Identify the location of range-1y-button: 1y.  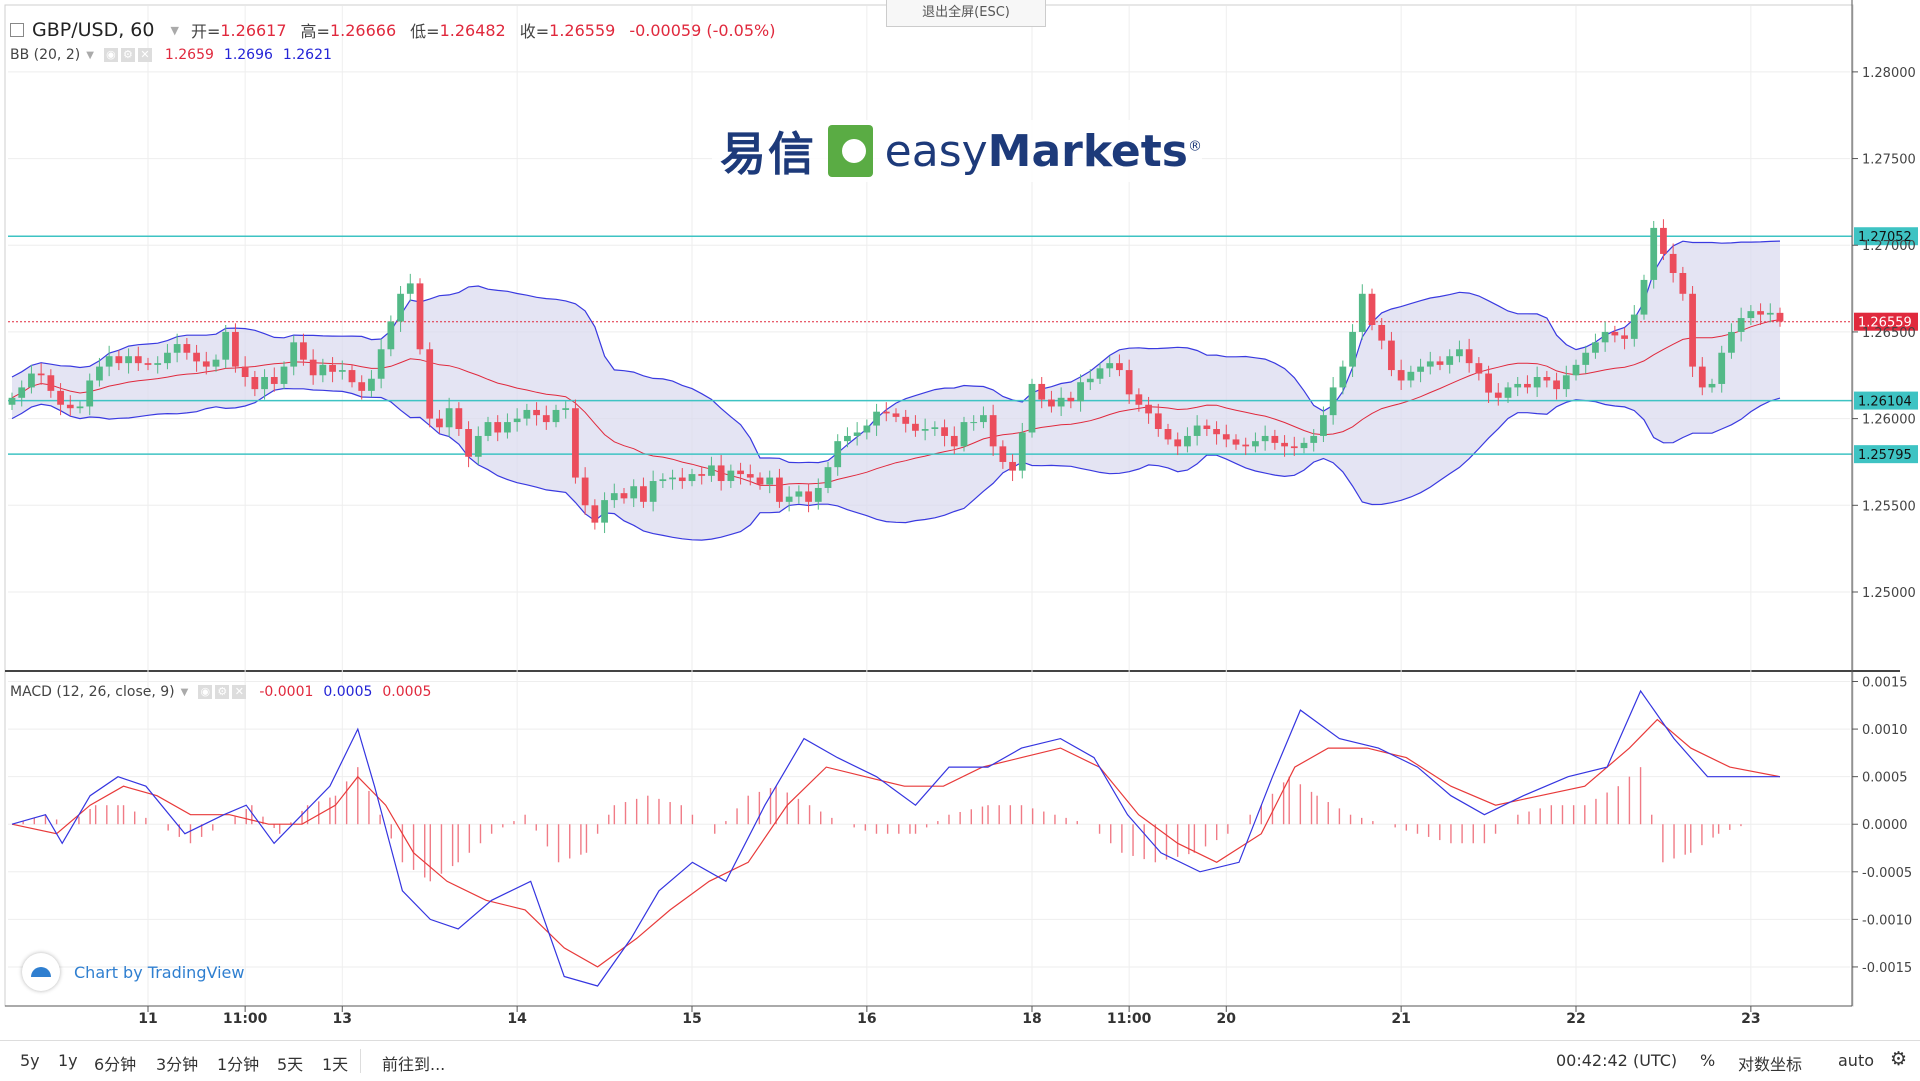
(68, 1060).